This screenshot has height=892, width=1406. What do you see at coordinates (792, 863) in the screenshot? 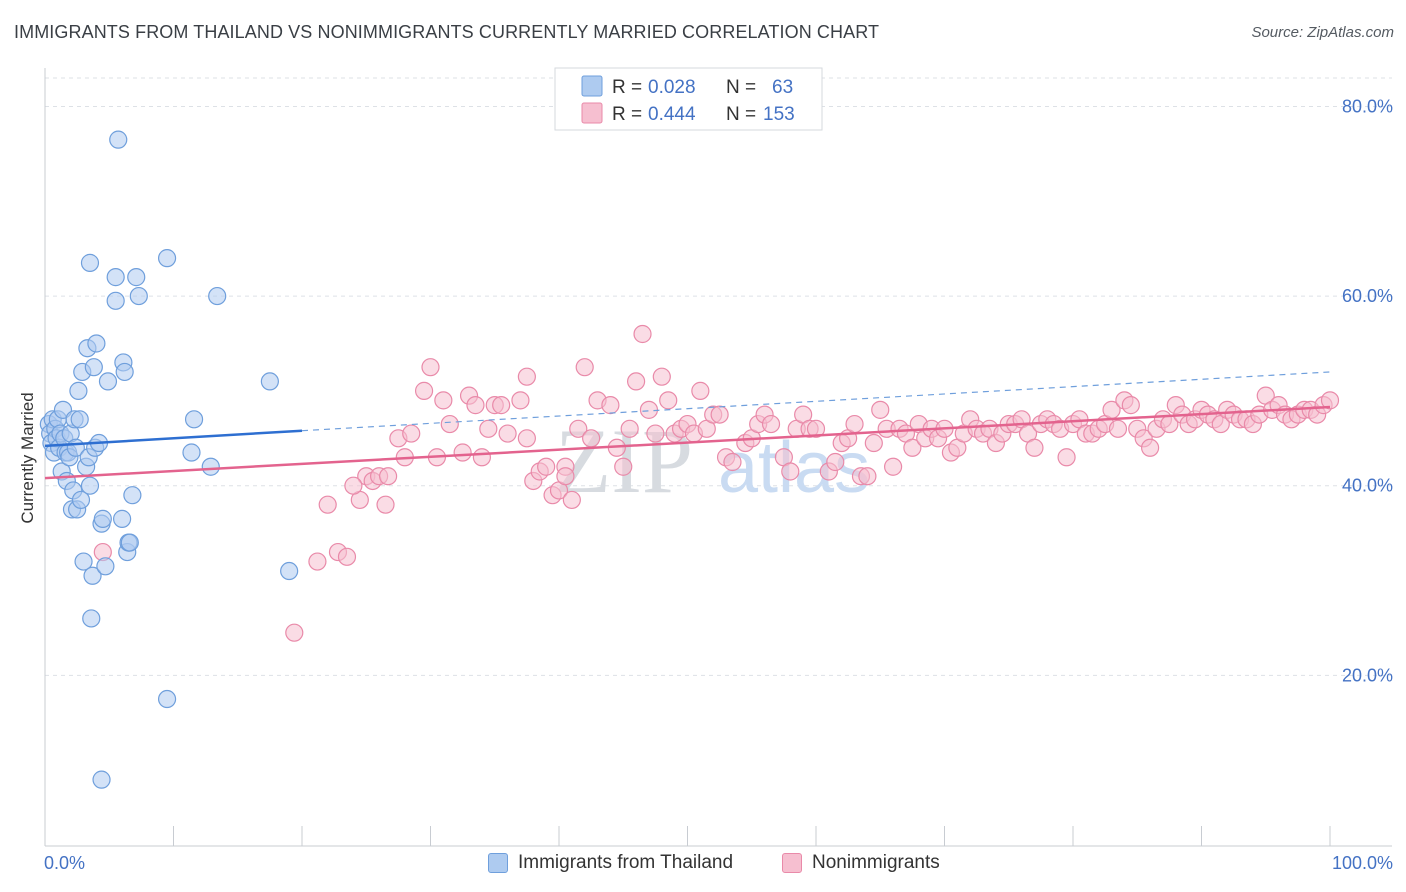
I see `nonimmigrants-swatch` at bounding box center [792, 863].